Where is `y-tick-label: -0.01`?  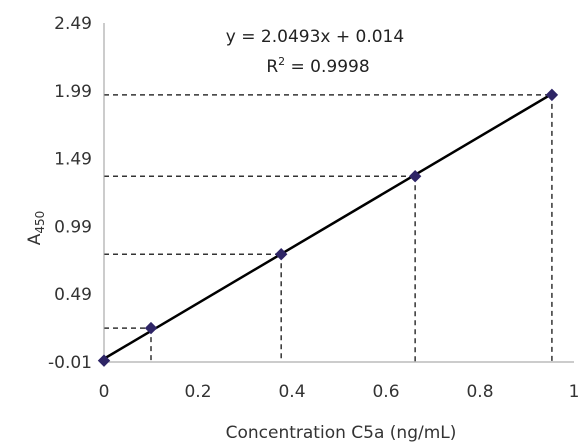
y-tick-label: -0.01 is located at coordinates (70, 363).